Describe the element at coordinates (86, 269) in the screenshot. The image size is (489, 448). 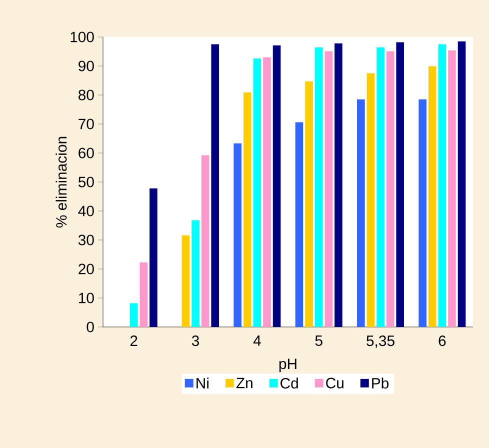
I see `y-tick-label: 20` at that location.